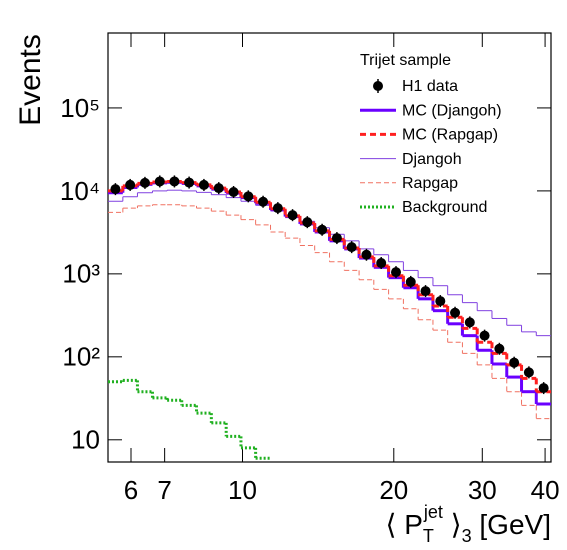  What do you see at coordinates (482, 490) in the screenshot?
I see `x-tick-label: 30` at bounding box center [482, 490].